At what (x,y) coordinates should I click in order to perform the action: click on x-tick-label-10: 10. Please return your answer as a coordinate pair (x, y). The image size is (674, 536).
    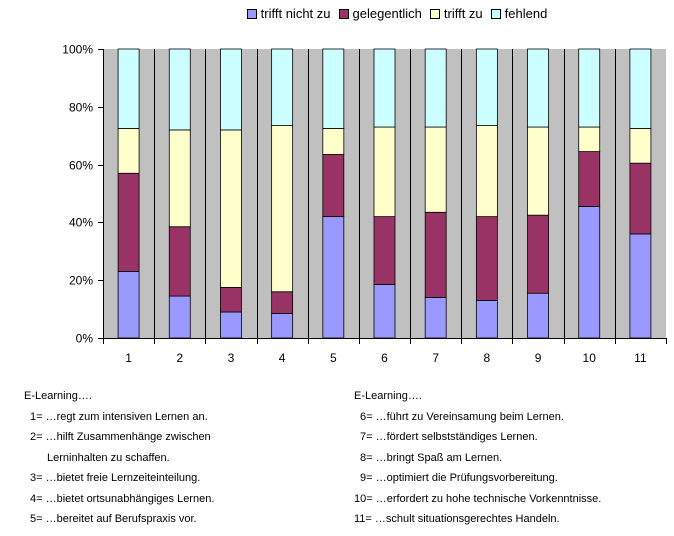
    Looking at the image, I should click on (590, 358).